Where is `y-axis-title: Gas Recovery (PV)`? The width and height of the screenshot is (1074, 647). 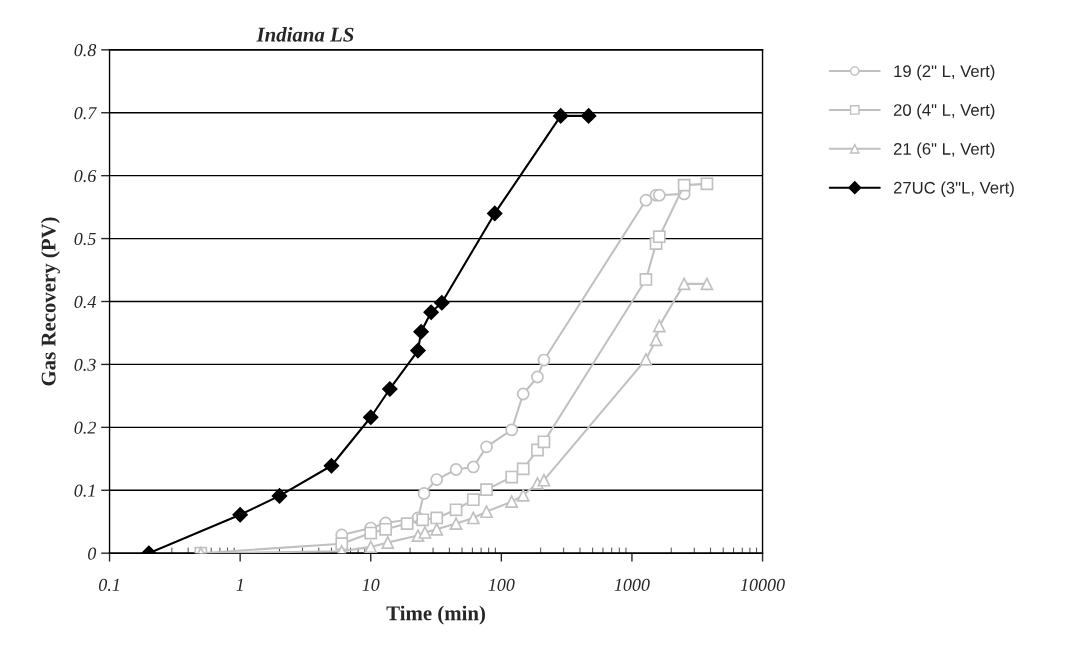 y-axis-title: Gas Recovery (PV) is located at coordinates (50, 301).